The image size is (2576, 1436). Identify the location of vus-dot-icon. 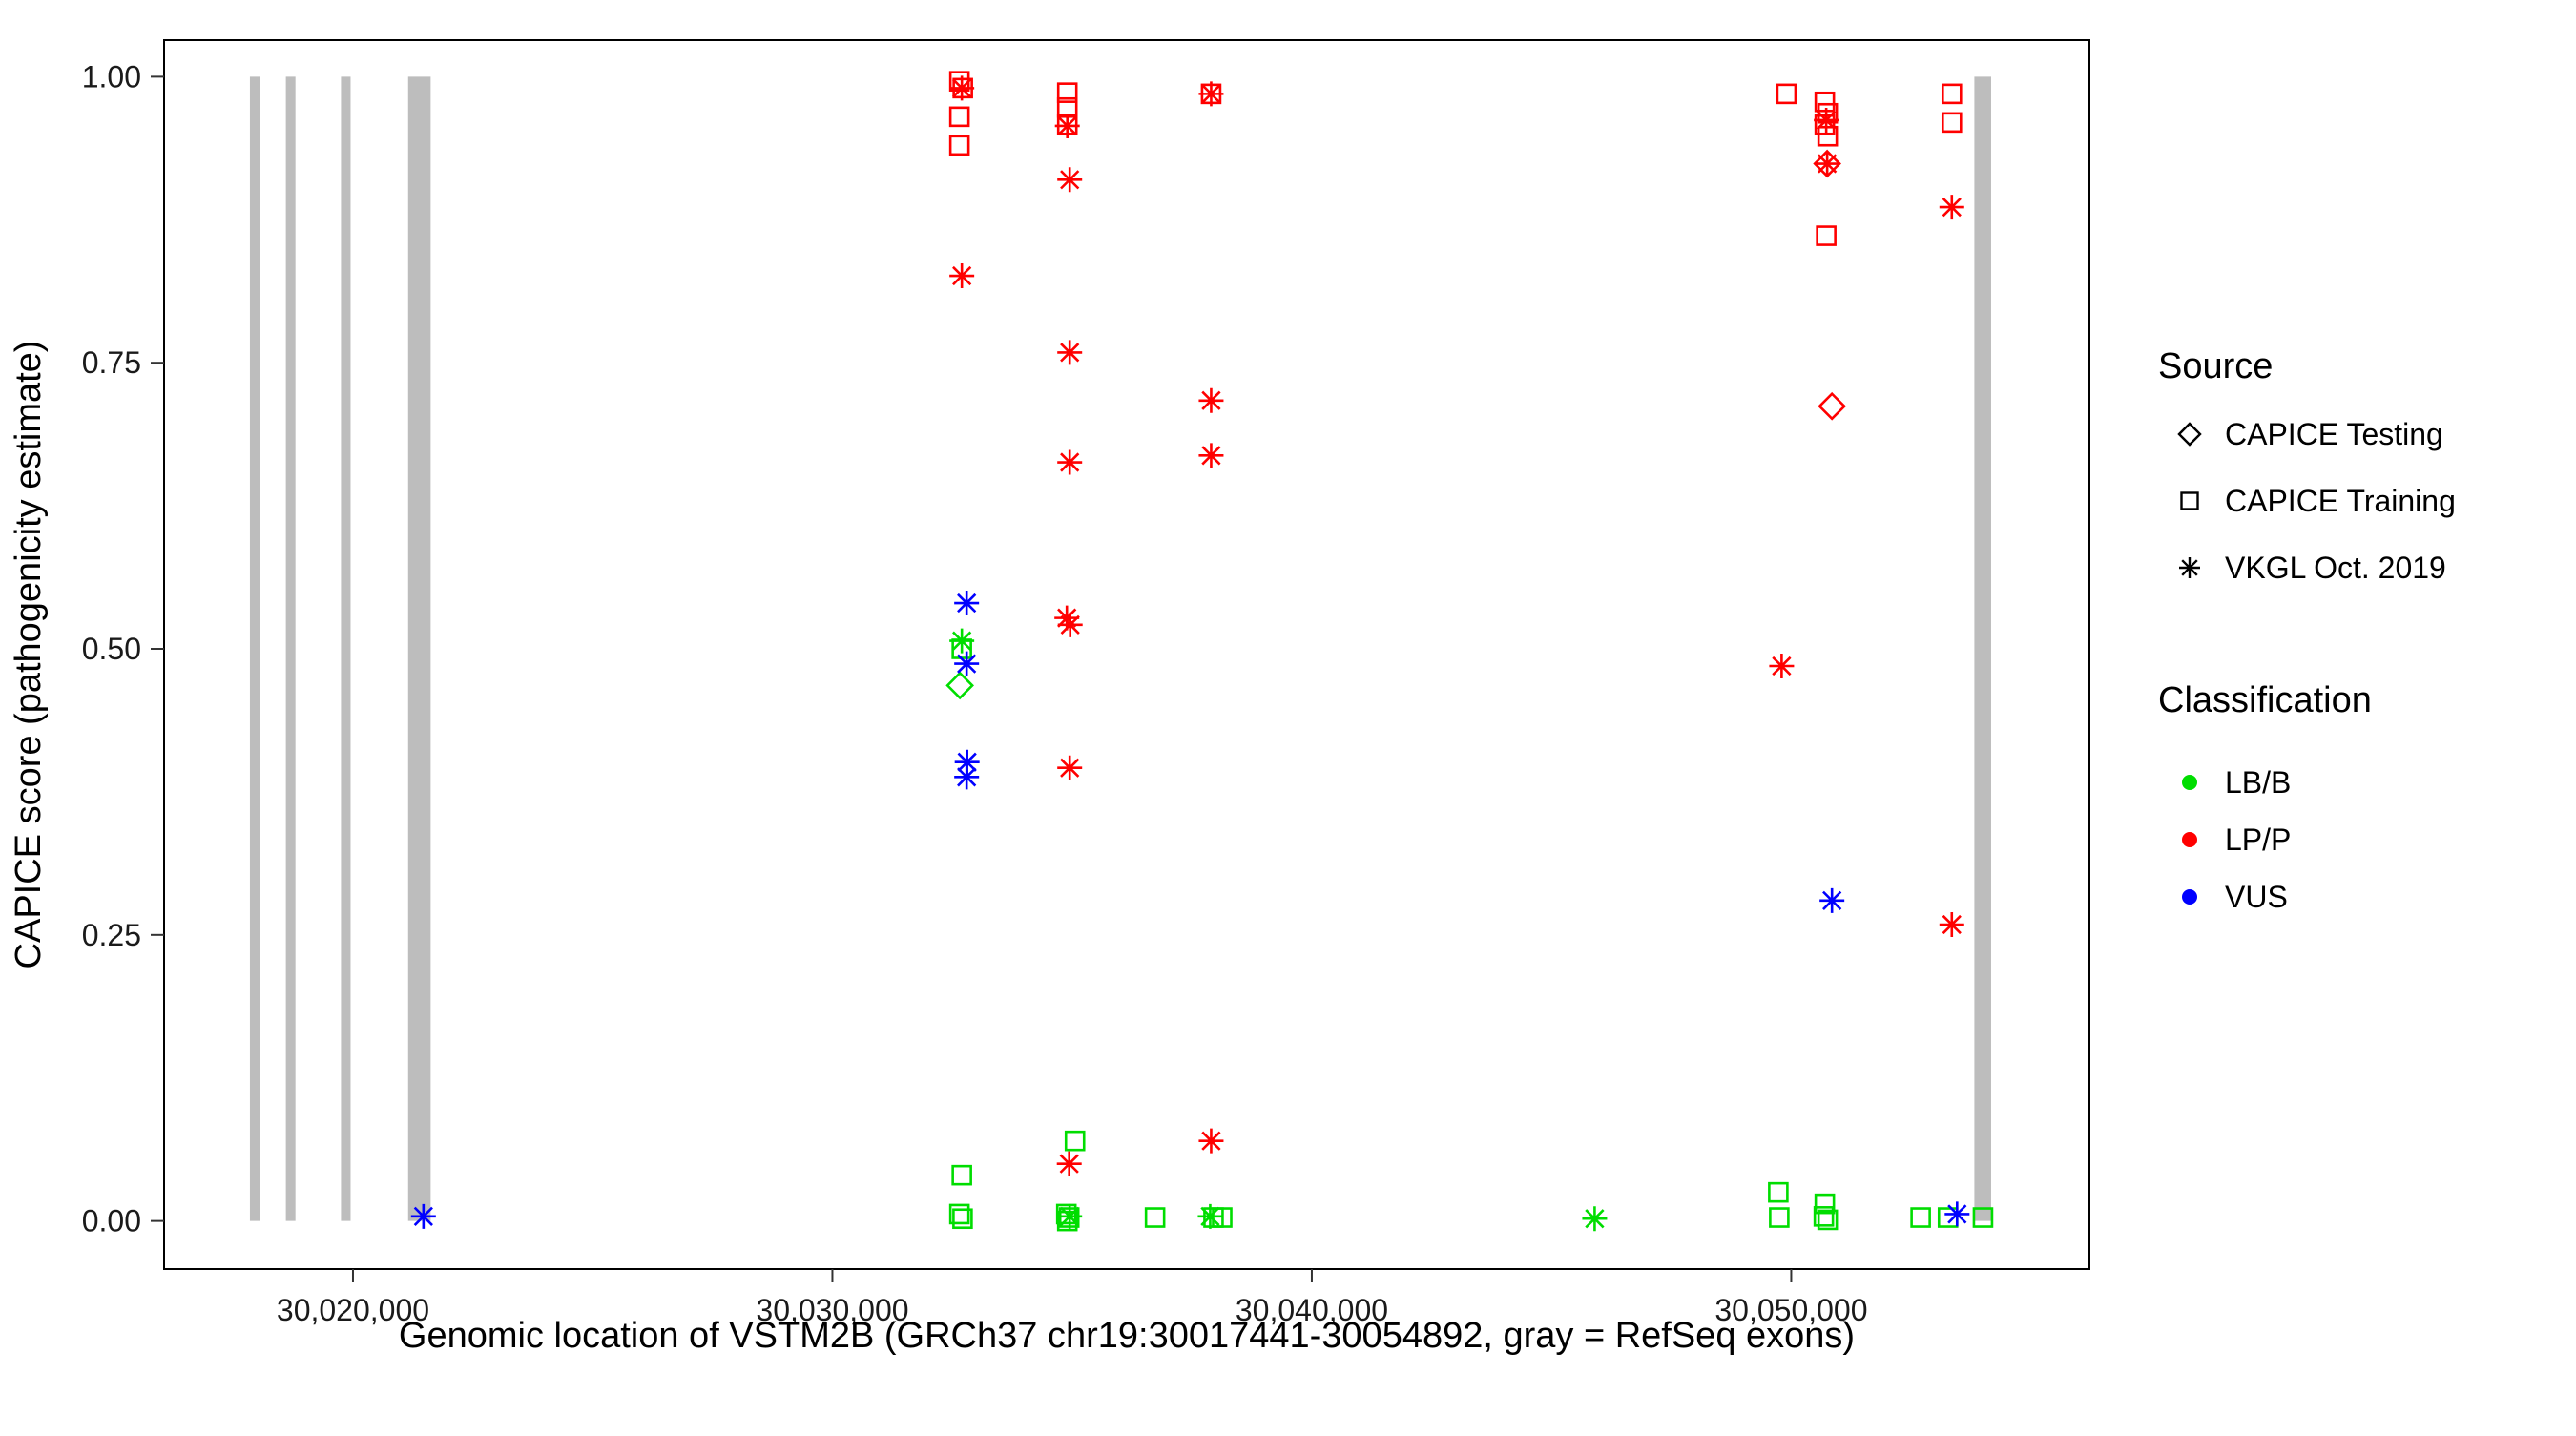
(2189, 897).